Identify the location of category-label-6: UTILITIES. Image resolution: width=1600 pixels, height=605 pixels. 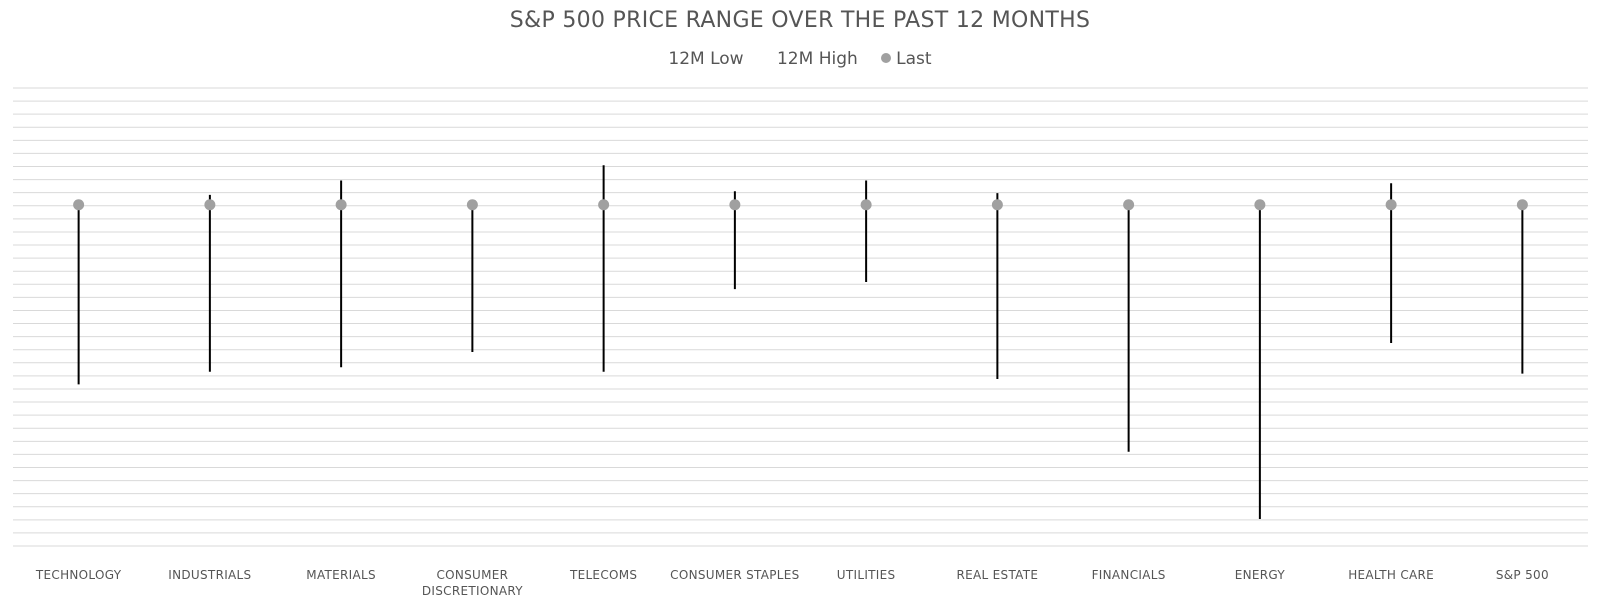
(866, 575).